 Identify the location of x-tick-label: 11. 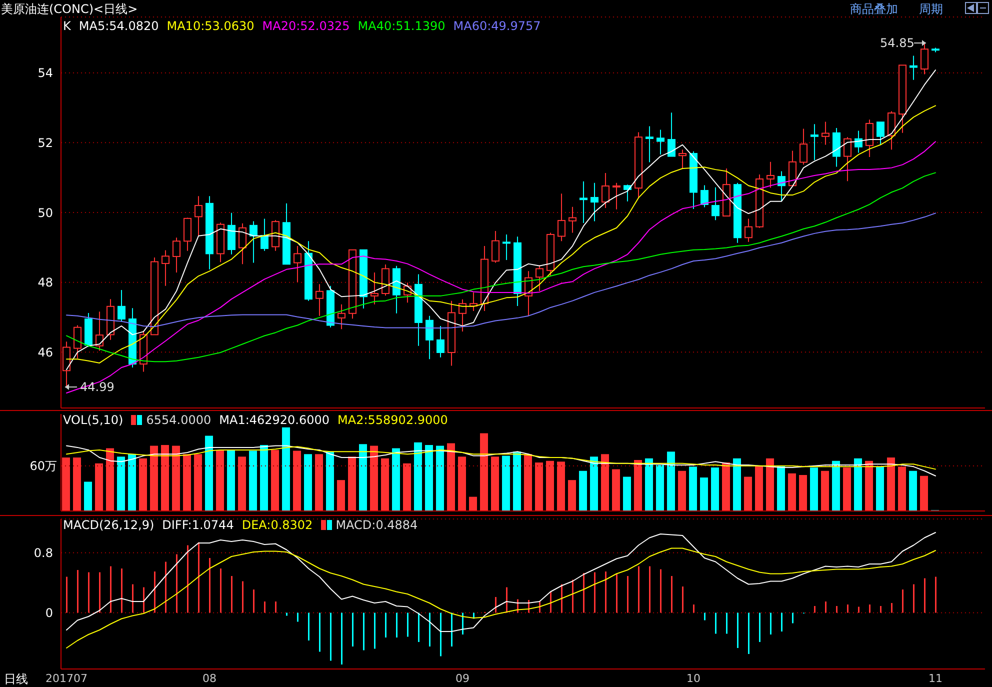
(935, 678).